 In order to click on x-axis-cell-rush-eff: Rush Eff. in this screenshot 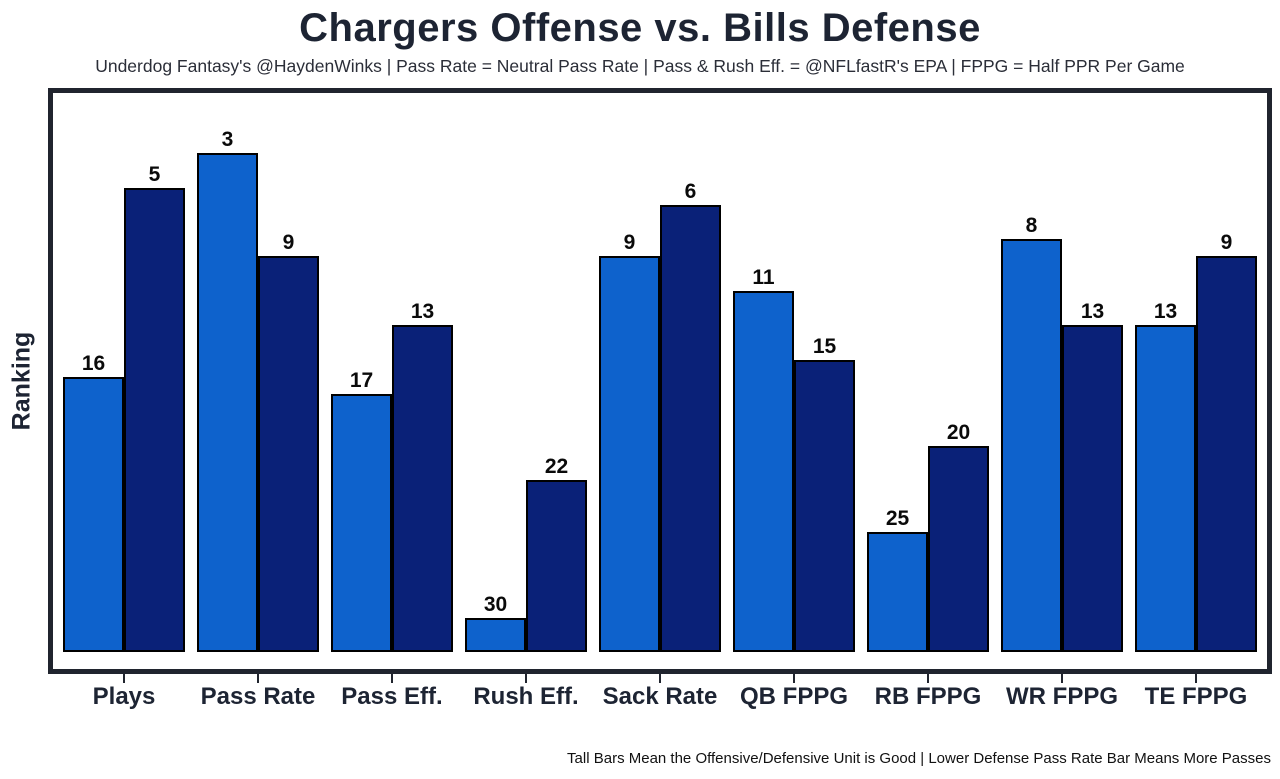, I will do `click(526, 692)`.